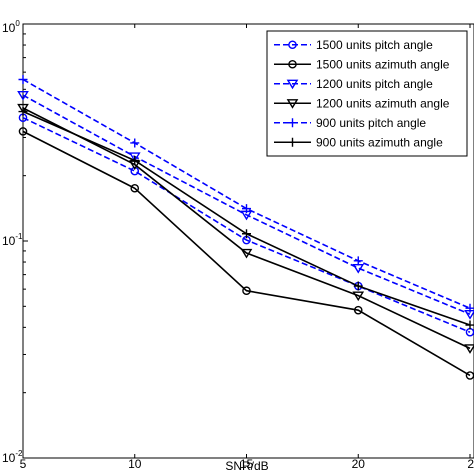  I want to click on legend-item: 900 units pitch angle, so click(350, 123).